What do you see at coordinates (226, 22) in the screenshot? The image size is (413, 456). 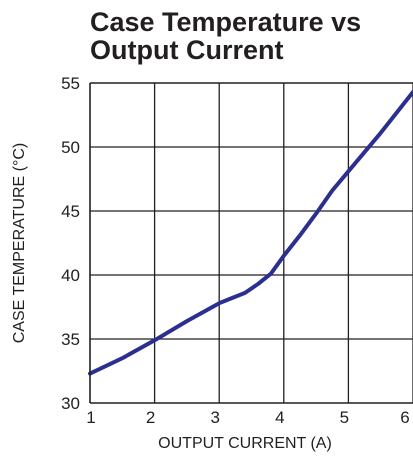 I see `chart-title-line-1: Case Temperature vs` at bounding box center [226, 22].